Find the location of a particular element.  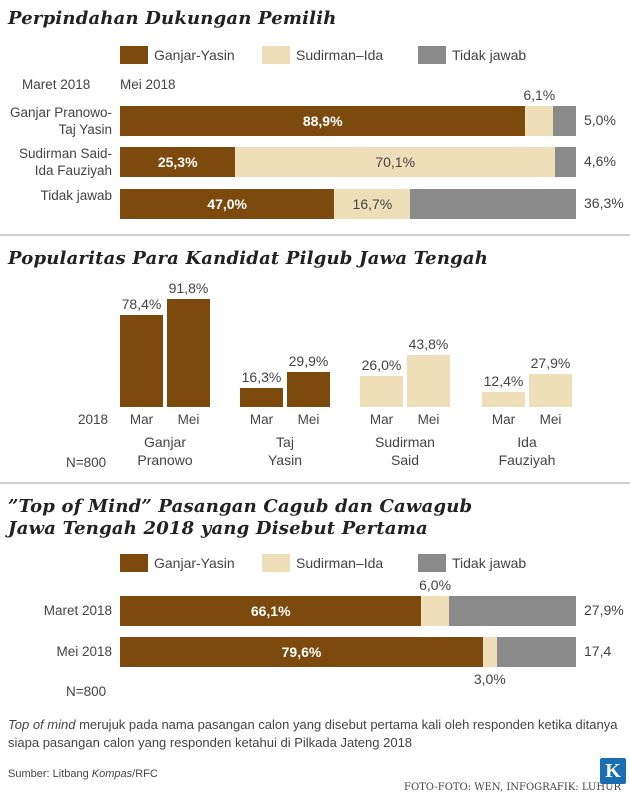

chart3-legend-sudirman: Sudirman–Ida is located at coordinates (322, 563).